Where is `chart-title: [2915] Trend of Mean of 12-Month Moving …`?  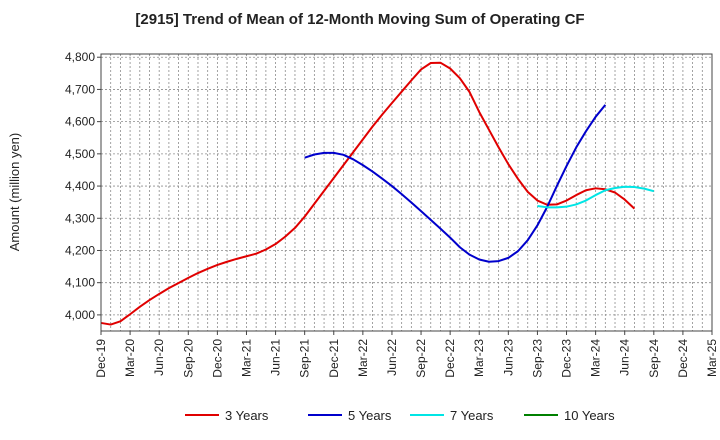 chart-title: [2915] Trend of Mean of 12-Month Moving … is located at coordinates (359, 19).